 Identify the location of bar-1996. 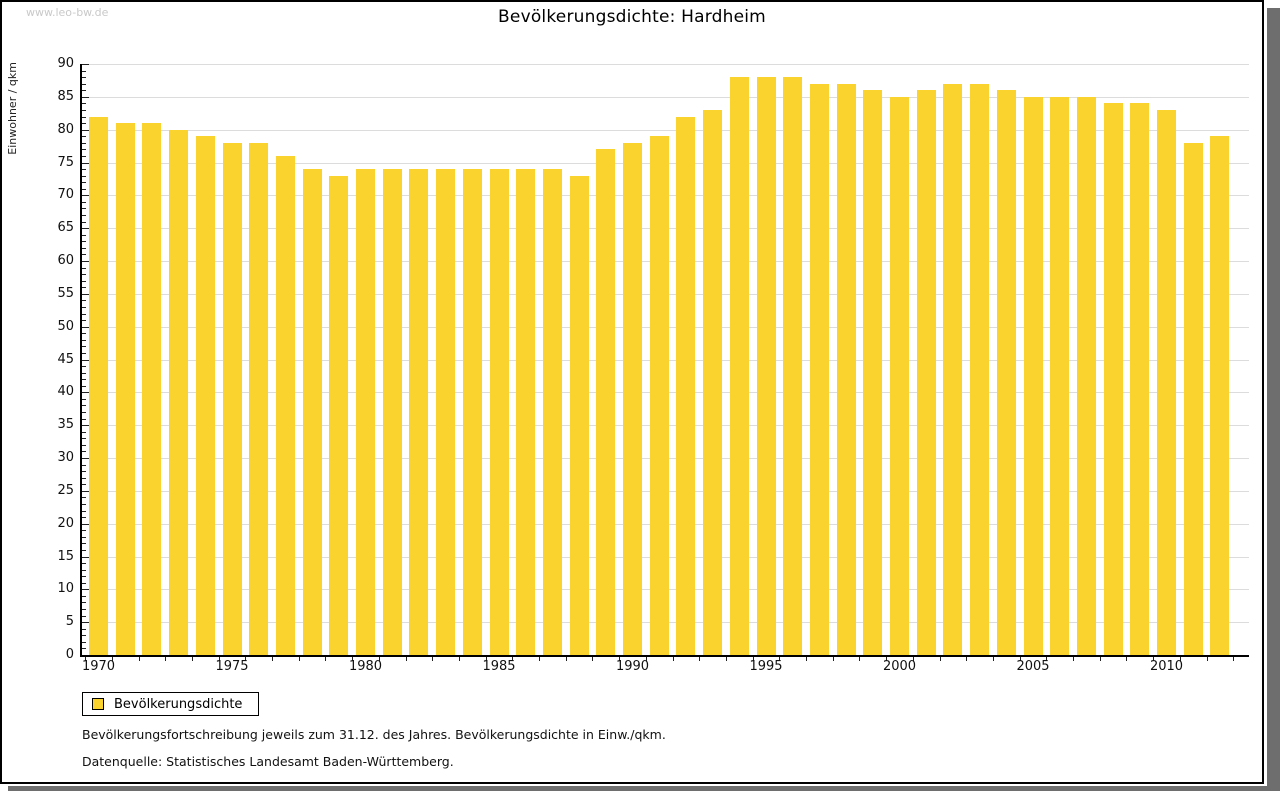
(793, 366).